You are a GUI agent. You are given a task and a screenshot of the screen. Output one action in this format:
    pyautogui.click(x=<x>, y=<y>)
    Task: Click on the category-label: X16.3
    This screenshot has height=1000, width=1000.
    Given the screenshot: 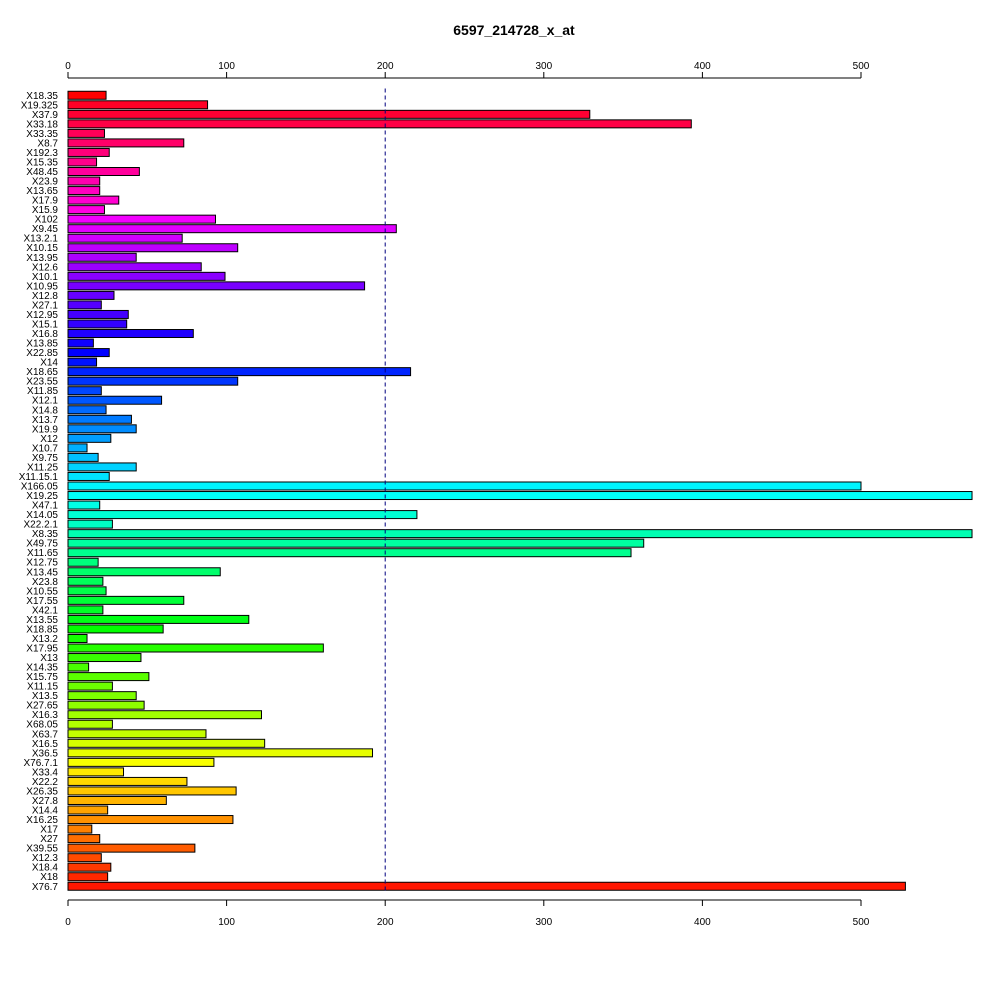 What is the action you would take?
    pyautogui.click(x=45, y=715)
    